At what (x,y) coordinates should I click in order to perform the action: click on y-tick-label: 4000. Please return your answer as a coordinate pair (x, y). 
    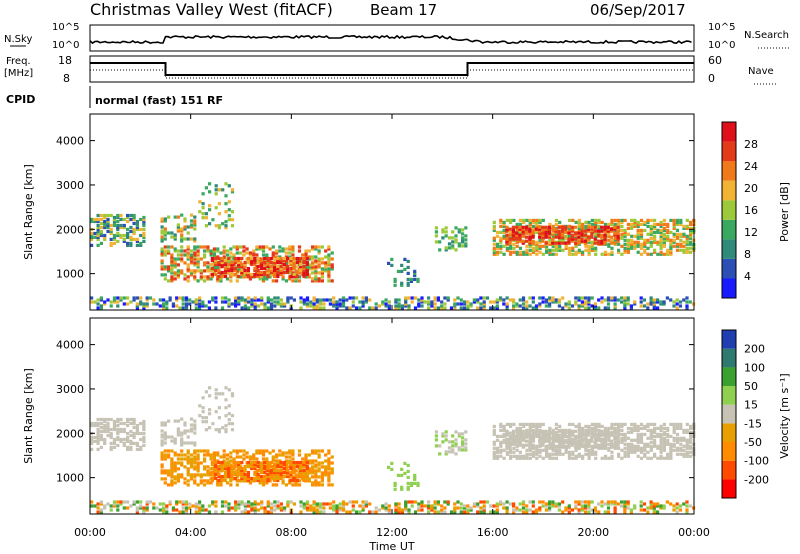
    Looking at the image, I should click on (70, 345).